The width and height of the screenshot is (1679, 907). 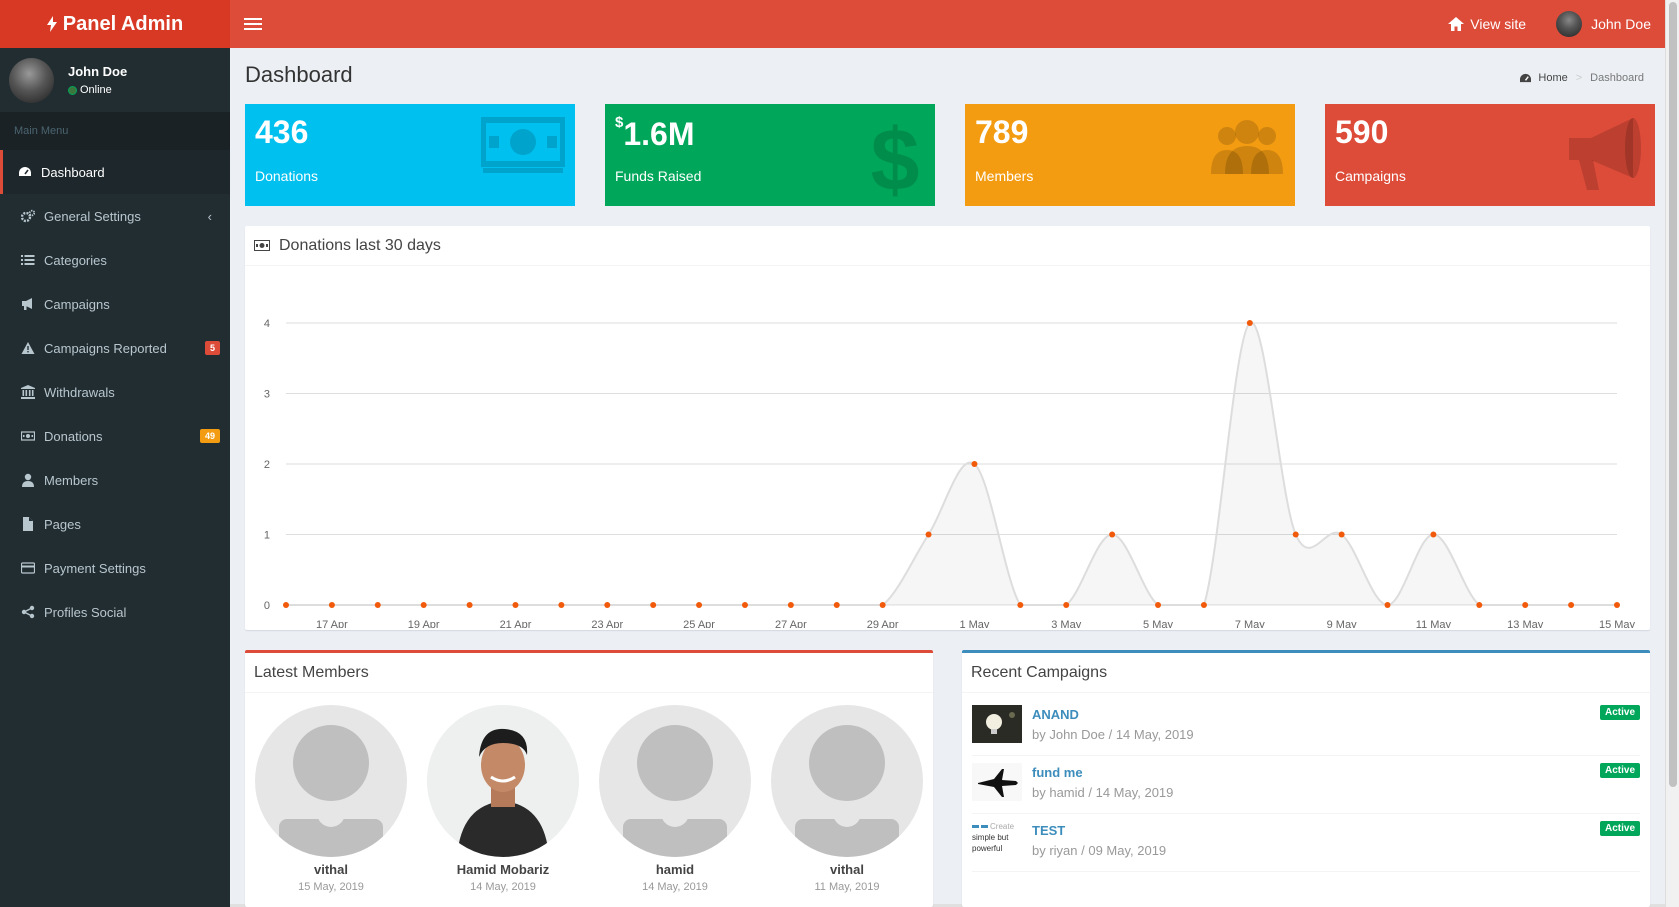 I want to click on breadcrumb-home-link: Home, so click(x=1553, y=78).